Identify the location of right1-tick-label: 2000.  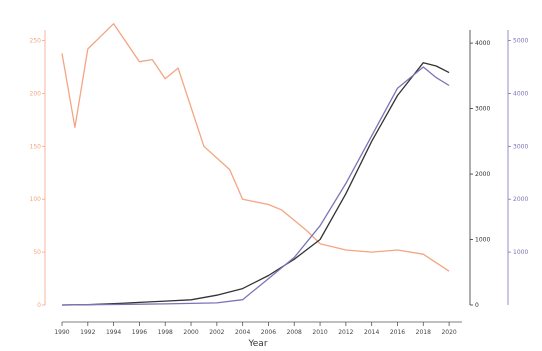
(482, 174).